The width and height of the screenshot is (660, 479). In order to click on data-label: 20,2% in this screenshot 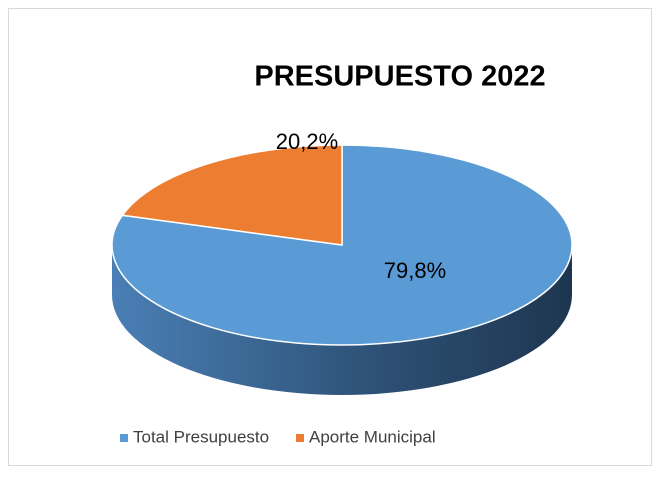, I will do `click(307, 141)`.